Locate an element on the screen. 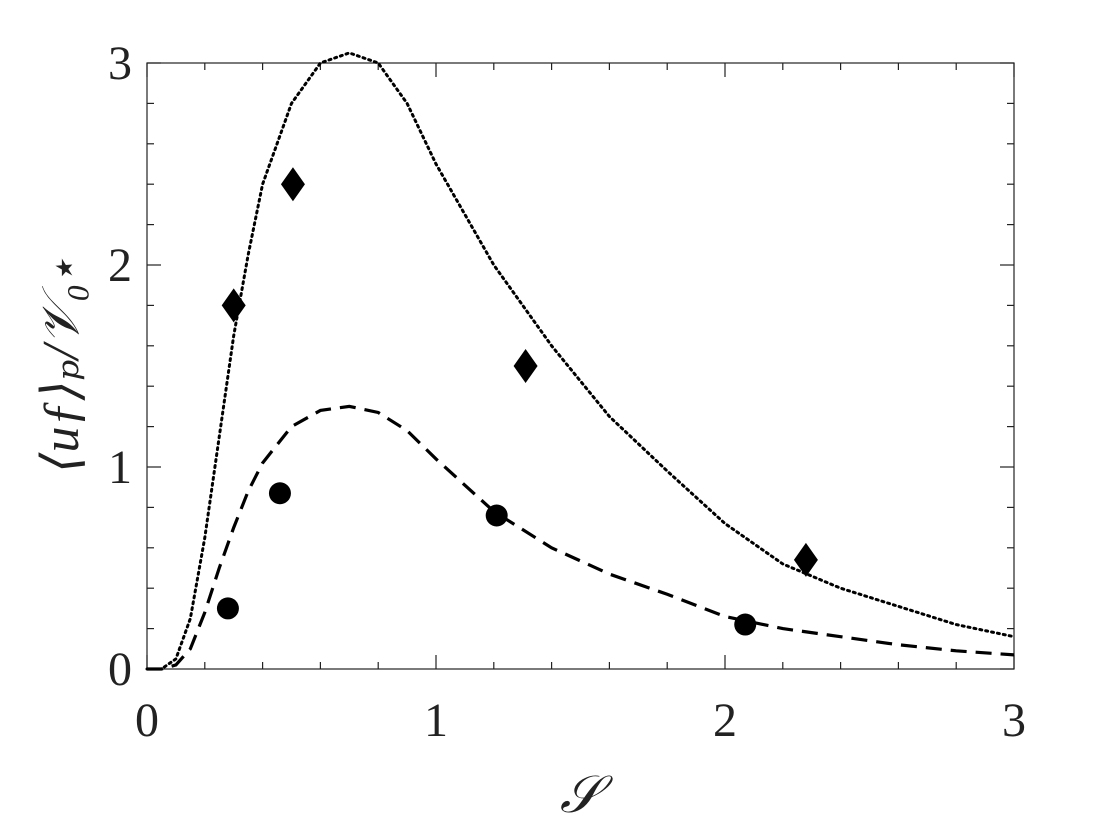  x-tick-label: 3 is located at coordinates (1014, 720).